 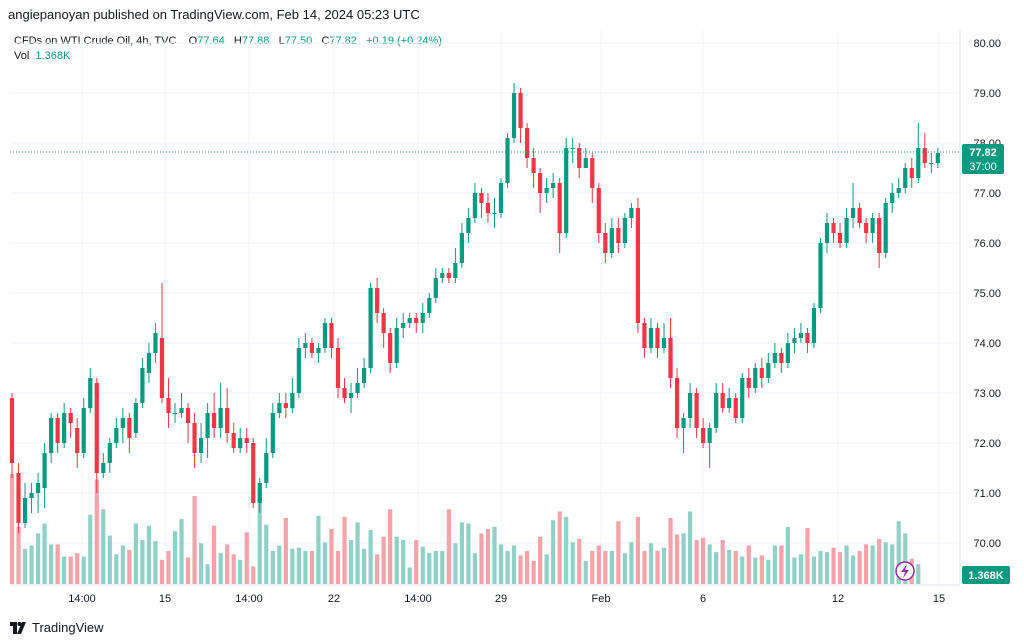 What do you see at coordinates (838, 599) in the screenshot?
I see `x-tick-label: 12` at bounding box center [838, 599].